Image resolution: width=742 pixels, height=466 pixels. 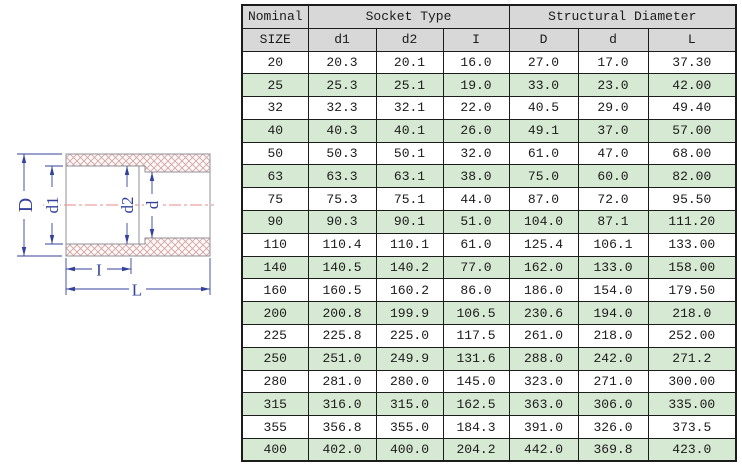 What do you see at coordinates (476, 108) in the screenshot?
I see `cell-I: 22.0` at bounding box center [476, 108].